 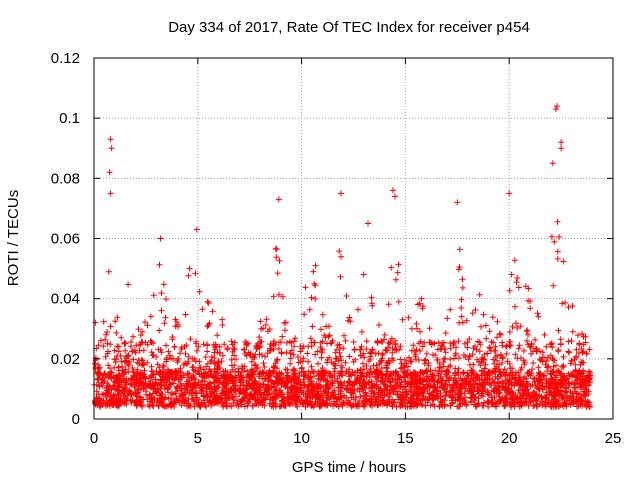 I want to click on y-tick-label: 0.08, so click(x=65, y=178).